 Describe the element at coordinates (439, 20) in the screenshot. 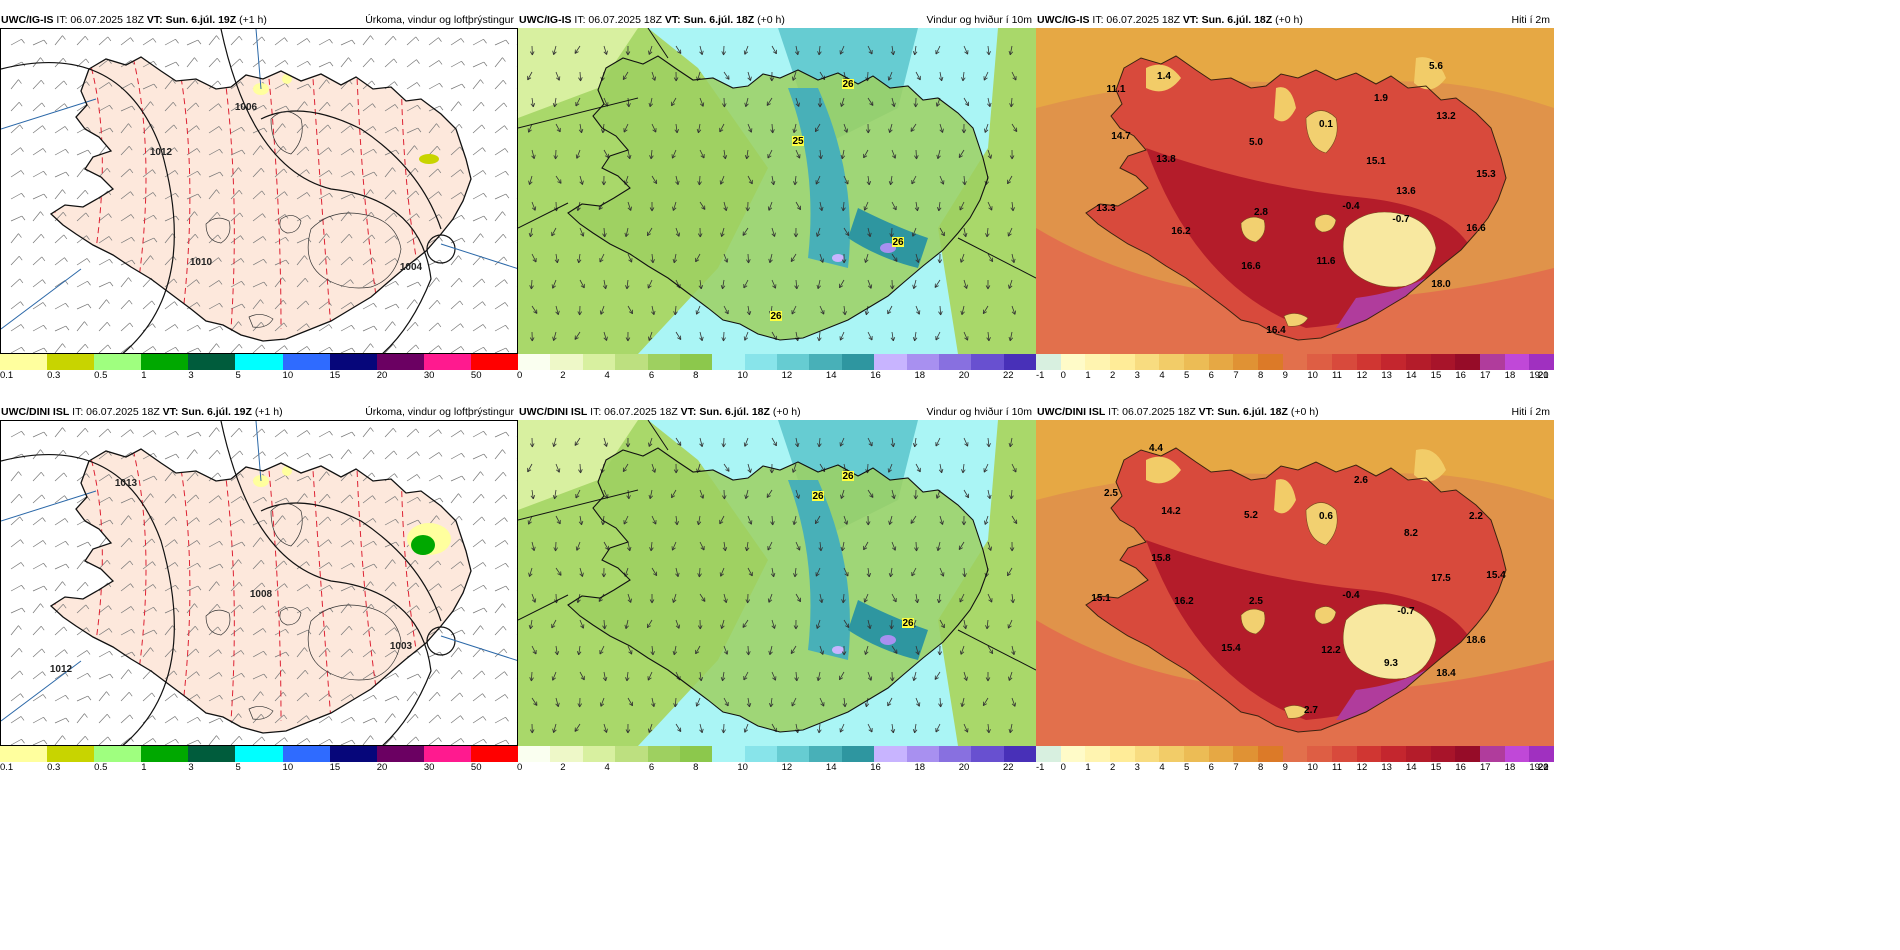

I see `panel-title: Úrkoma, vindur og loftþrýstingur` at that location.